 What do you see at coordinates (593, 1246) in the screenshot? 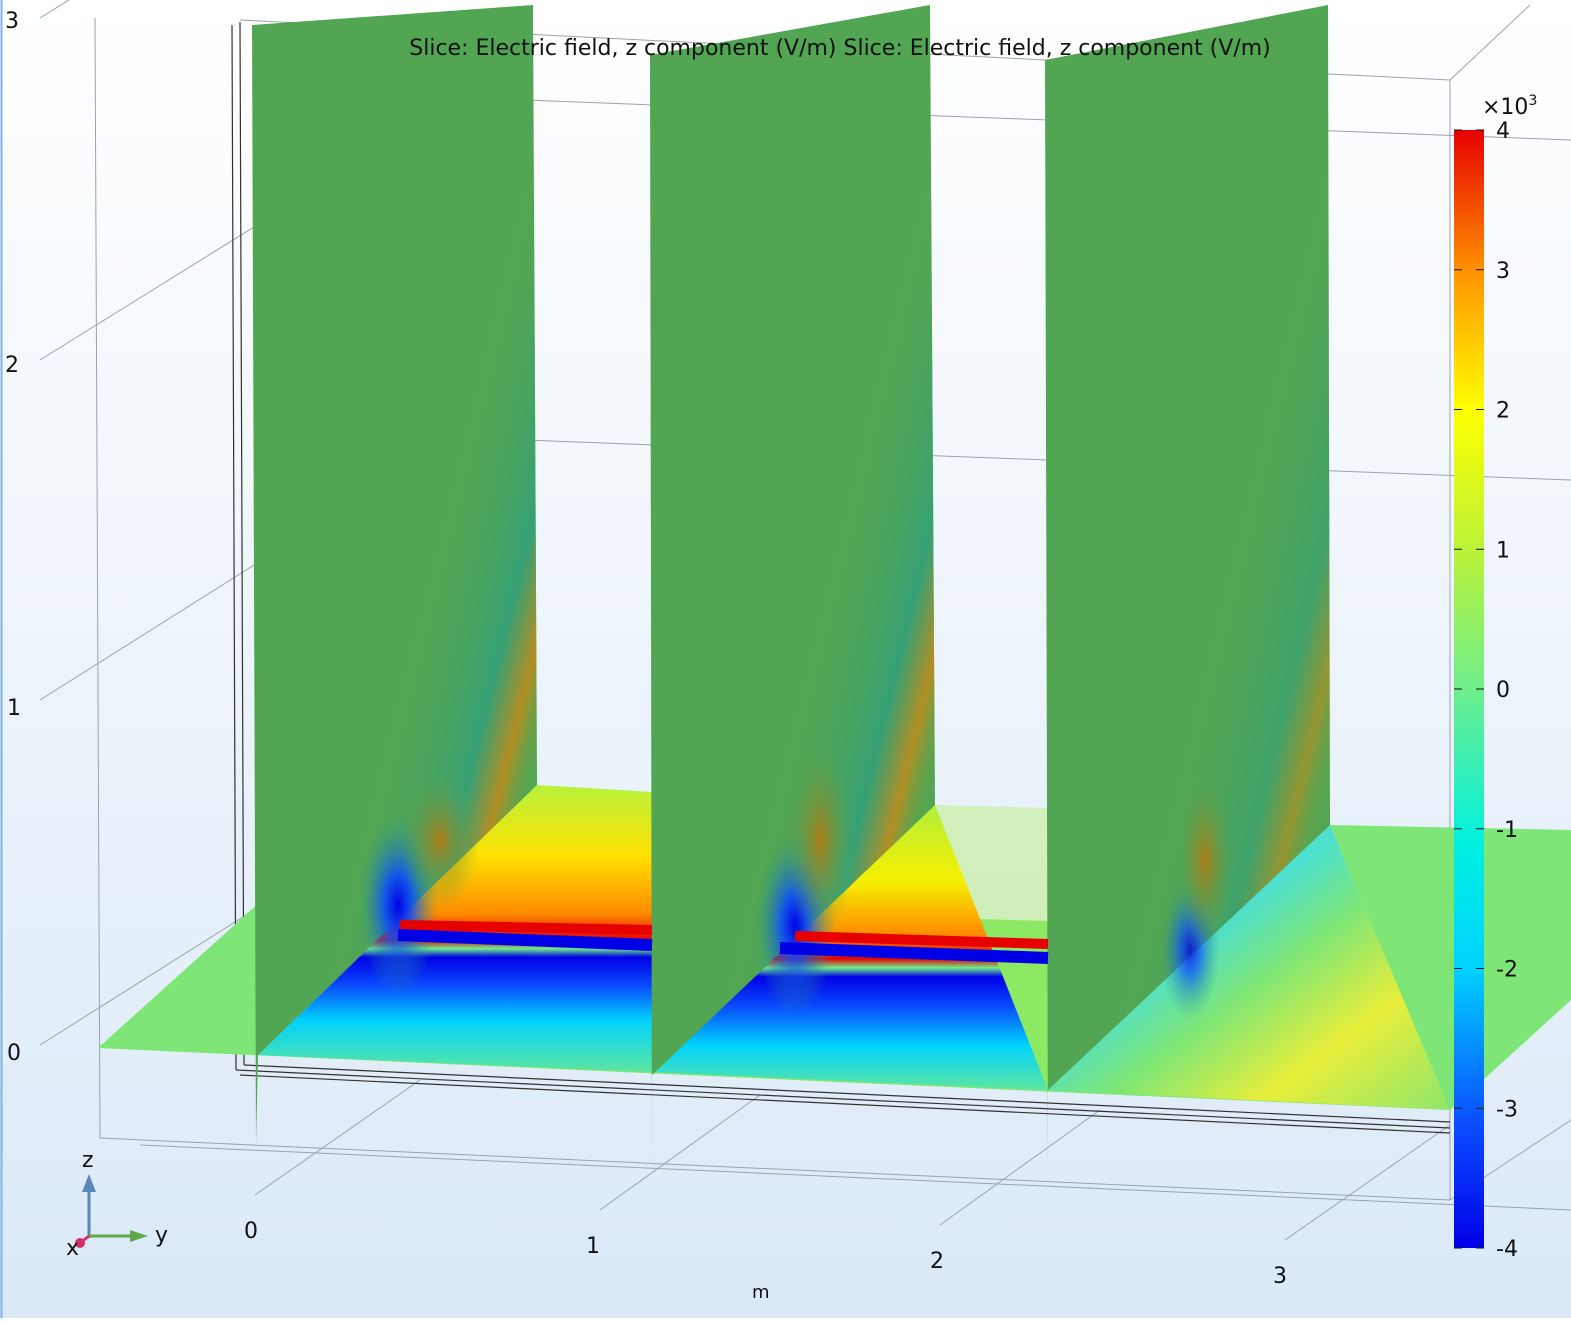
I see `y-tick-1: 1` at bounding box center [593, 1246].